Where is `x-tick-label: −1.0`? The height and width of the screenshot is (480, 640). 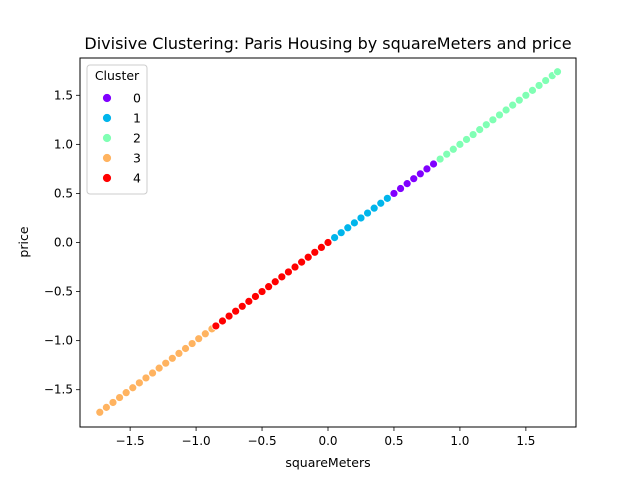 x-tick-label: −1.0 is located at coordinates (196, 441).